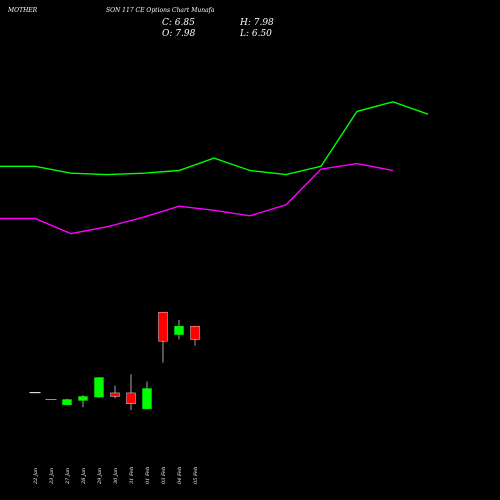 This screenshot has height=500, width=500. I want to click on high-value: H: 7.98, so click(256, 23).